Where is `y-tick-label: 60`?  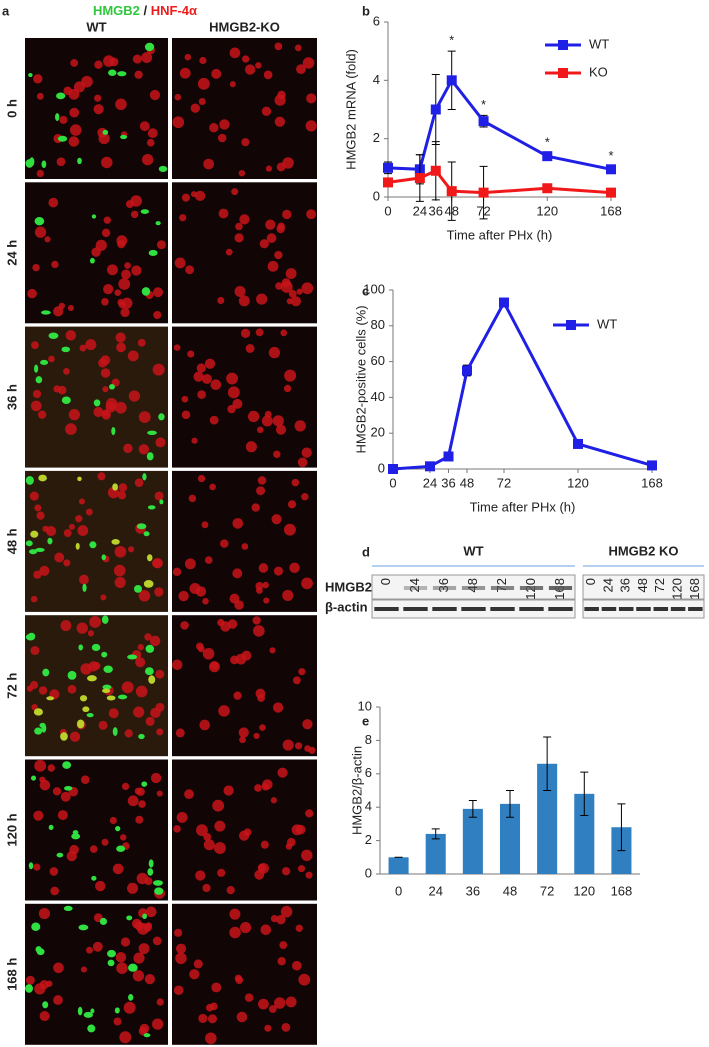 y-tick-label: 60 is located at coordinates (378, 360).